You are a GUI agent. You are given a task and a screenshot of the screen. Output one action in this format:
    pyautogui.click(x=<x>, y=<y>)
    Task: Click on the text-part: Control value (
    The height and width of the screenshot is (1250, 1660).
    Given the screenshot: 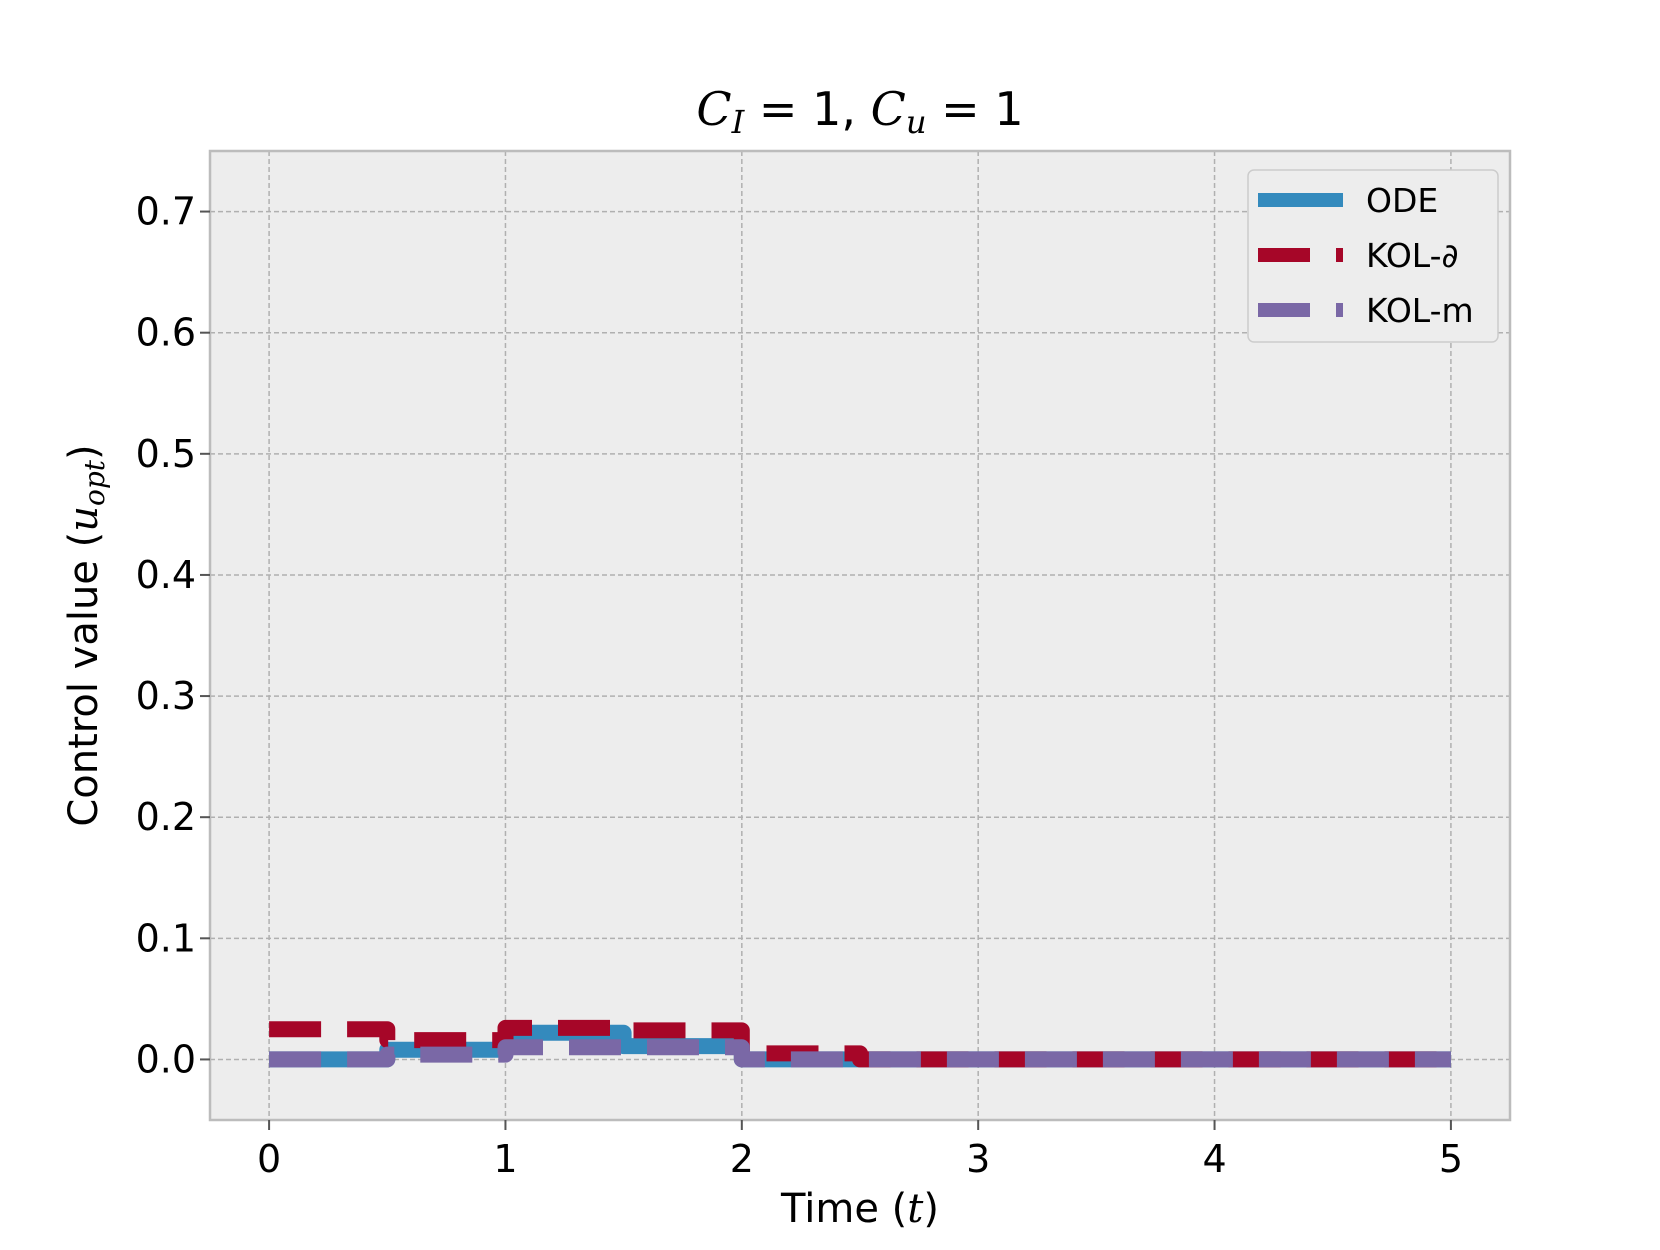 What is the action you would take?
    pyautogui.click(x=84, y=679)
    